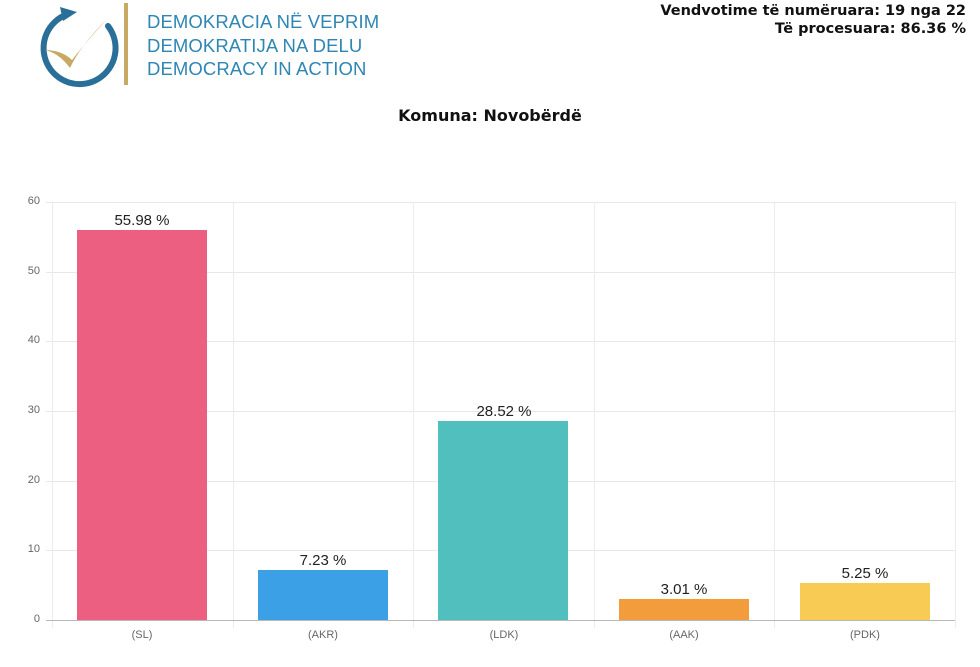 This screenshot has width=980, height=667. What do you see at coordinates (142, 425) in the screenshot?
I see `bar-sl` at bounding box center [142, 425].